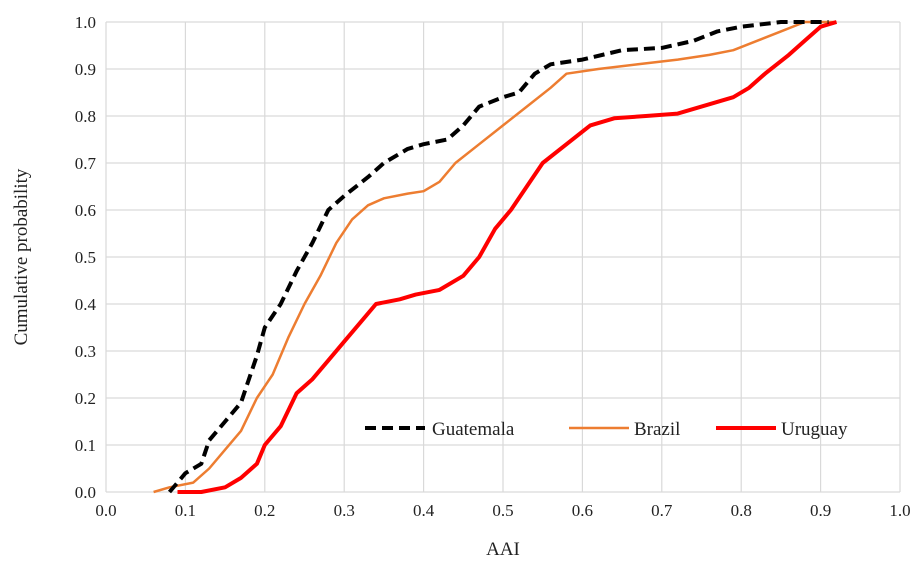  I want to click on x-tick-label: 0.2, so click(264, 510).